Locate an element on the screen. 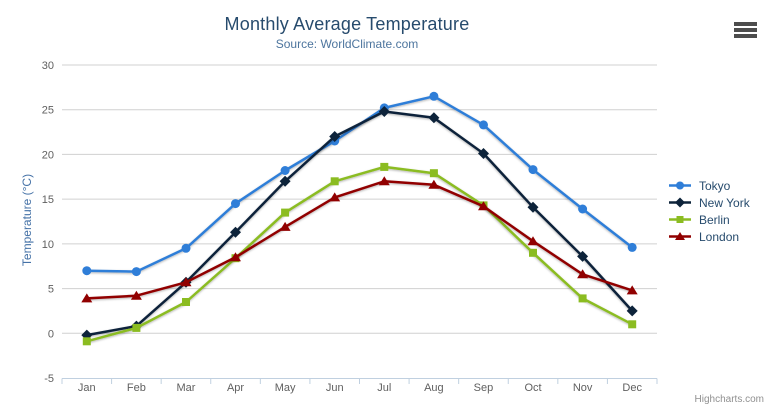 The width and height of the screenshot is (769, 416). marker-london-oct is located at coordinates (533, 241).